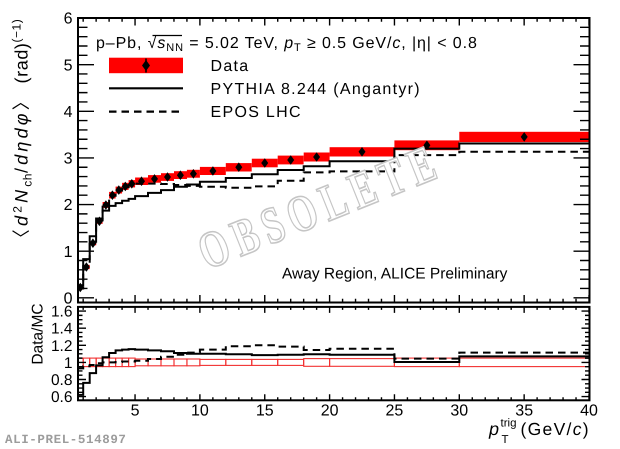 This screenshot has width=620, height=449. What do you see at coordinates (62, 380) in the screenshot?
I see `svg-text: 0.8` at bounding box center [62, 380].